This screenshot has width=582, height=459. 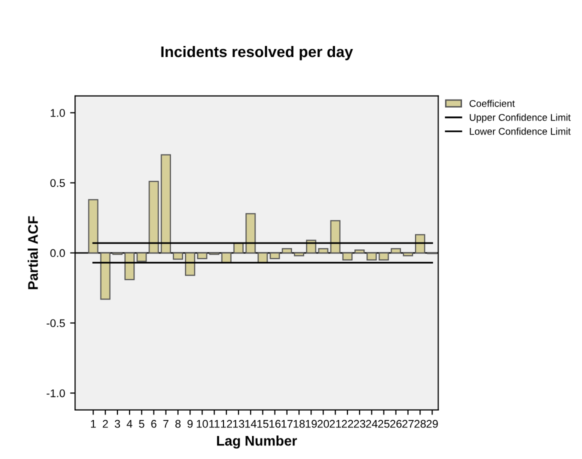 What do you see at coordinates (153, 424) in the screenshot?
I see `x-tick-label: 6` at bounding box center [153, 424].